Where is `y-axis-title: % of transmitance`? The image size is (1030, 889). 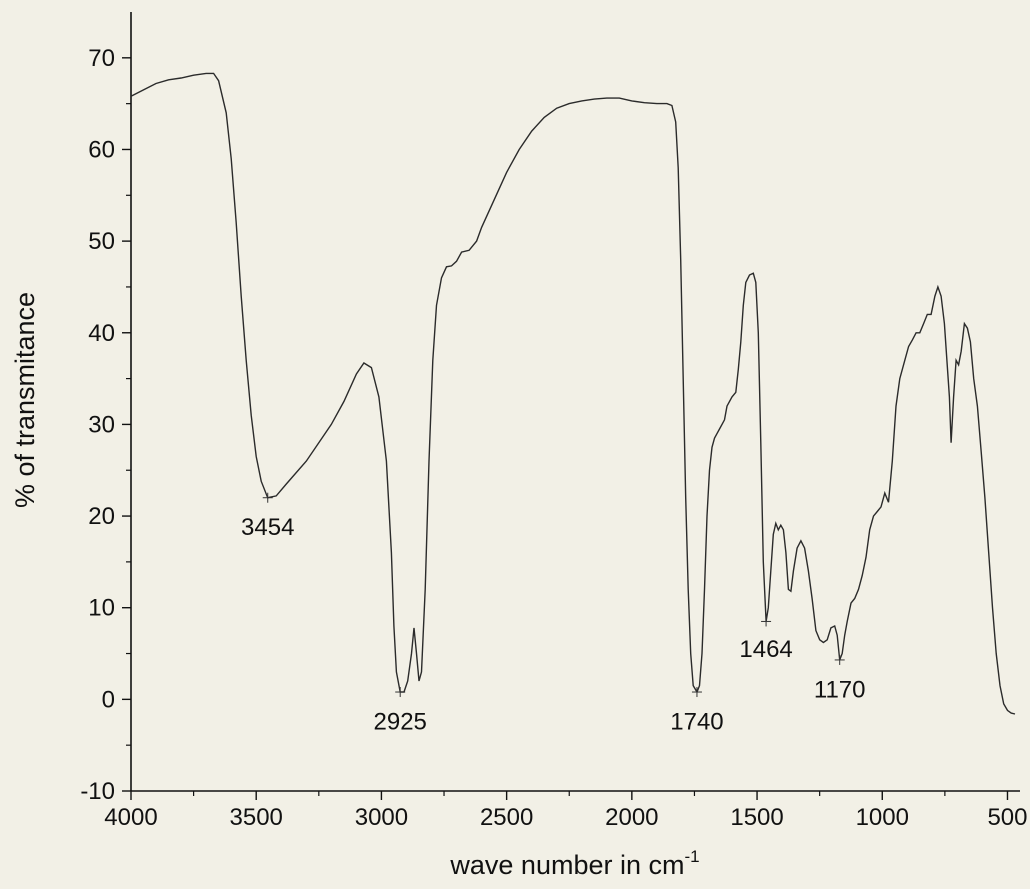
y-axis-title: % of transmitance is located at coordinates (25, 400).